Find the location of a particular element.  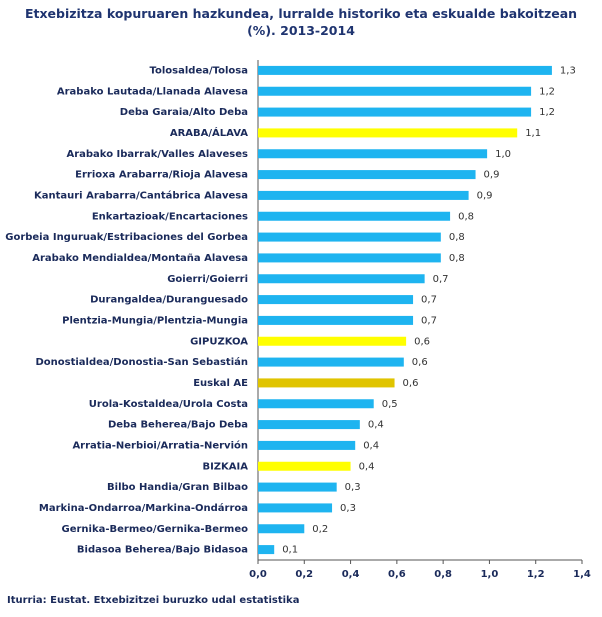

x-tick-label: 0,0 is located at coordinates (258, 574).